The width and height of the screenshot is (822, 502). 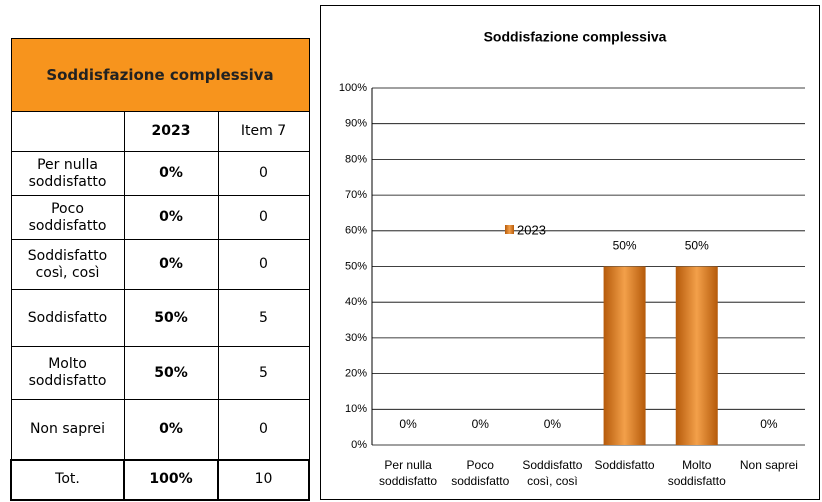 What do you see at coordinates (353, 88) in the screenshot?
I see `y-tick-label: 100%` at bounding box center [353, 88].